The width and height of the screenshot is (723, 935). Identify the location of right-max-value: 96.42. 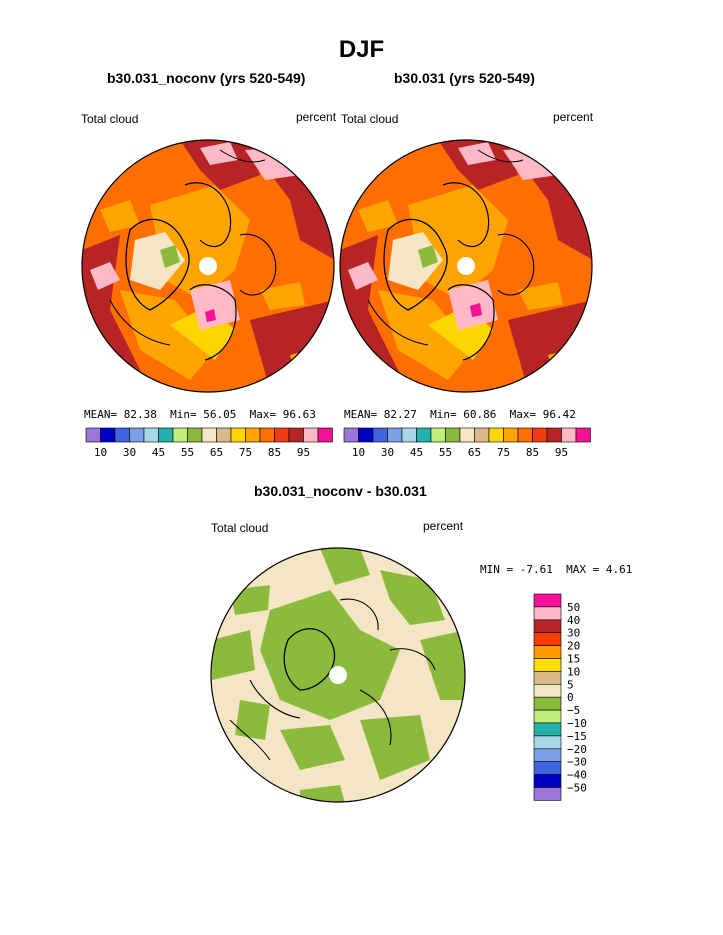
(559, 414).